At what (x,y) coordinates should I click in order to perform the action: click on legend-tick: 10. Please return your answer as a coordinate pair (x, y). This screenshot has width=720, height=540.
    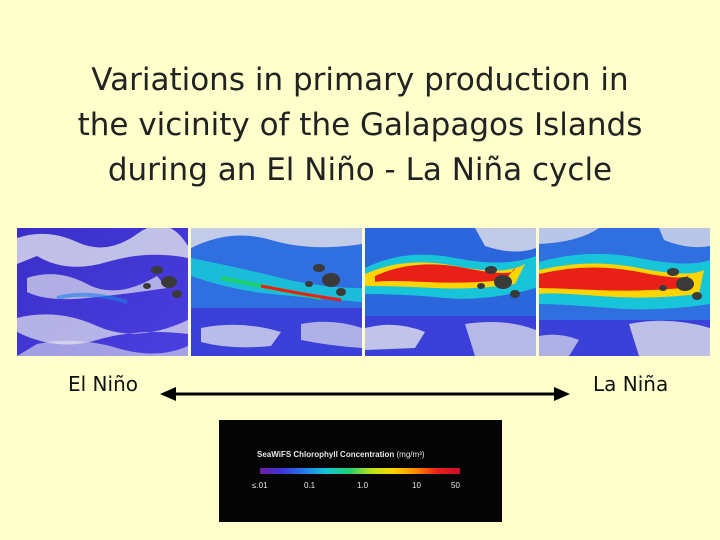
    Looking at the image, I should click on (416, 485).